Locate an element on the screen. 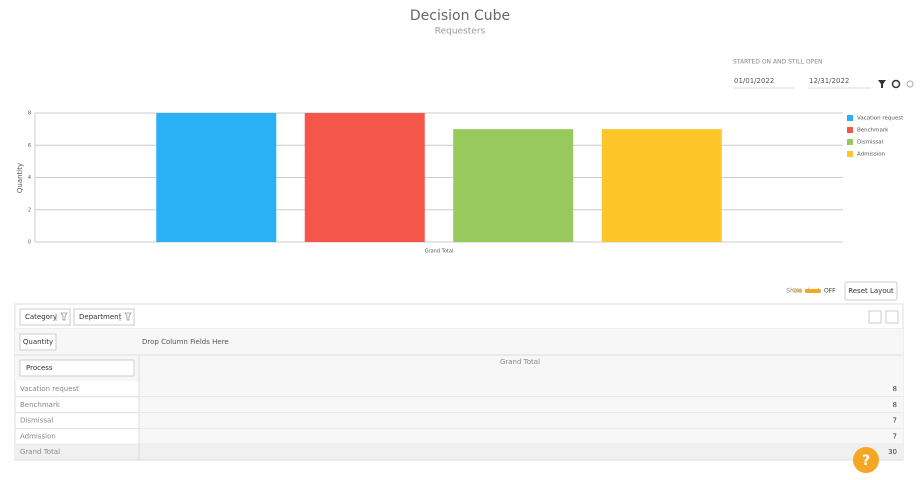  row-label: Benchmark is located at coordinates (40, 405).